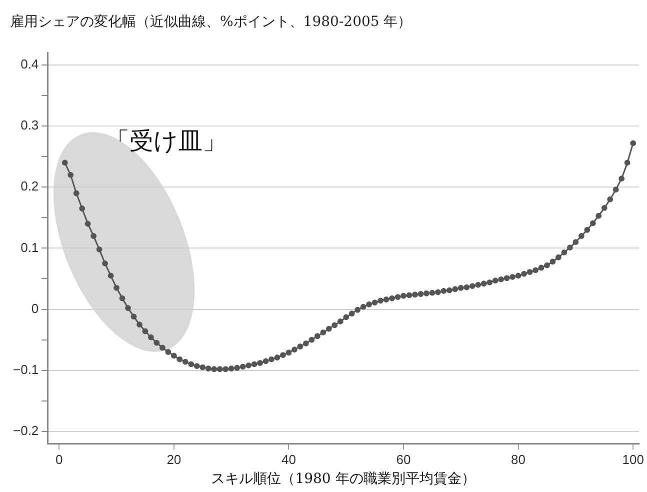  I want to click on x-tick-label: 0, so click(59, 459).